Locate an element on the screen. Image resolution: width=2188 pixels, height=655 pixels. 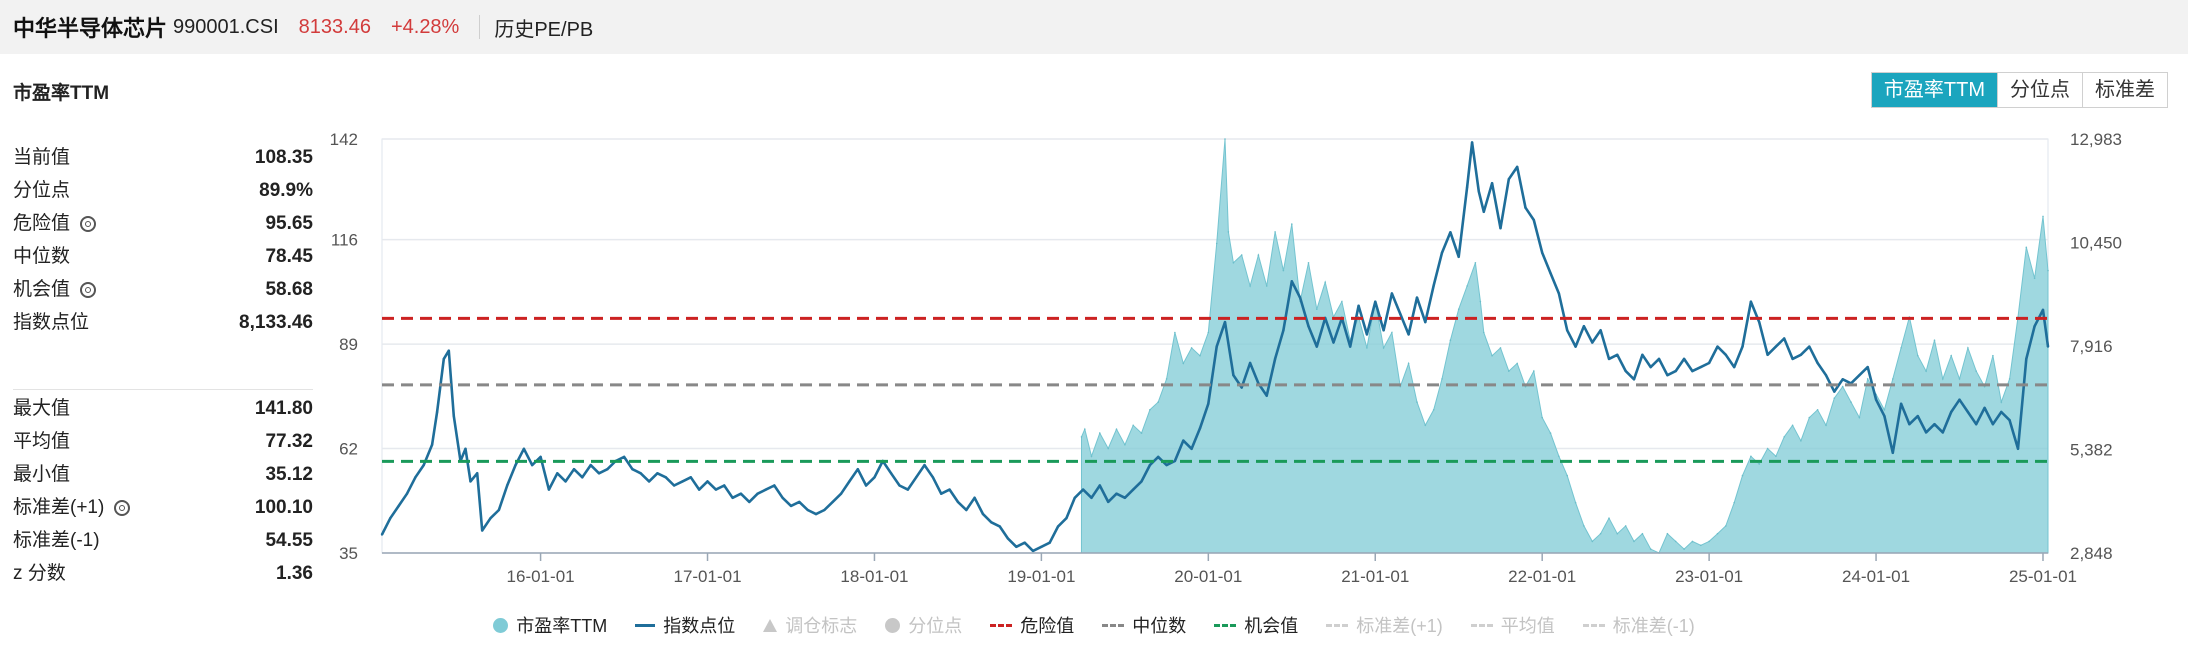
stat-label: 最小值 is located at coordinates (41, 474).